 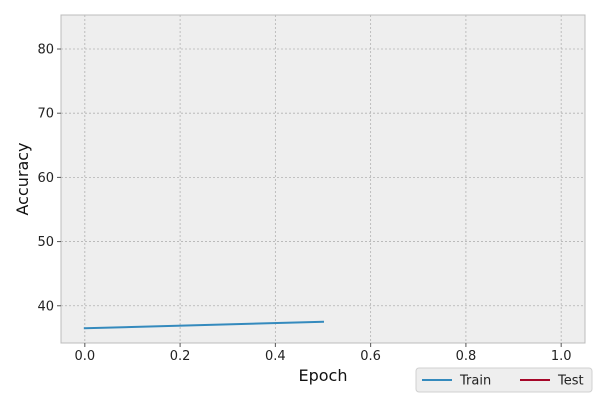 I want to click on x-axis-ticks: 0.0 0.2 0.4 0.6 0.8 1.0, so click(x=323, y=353).